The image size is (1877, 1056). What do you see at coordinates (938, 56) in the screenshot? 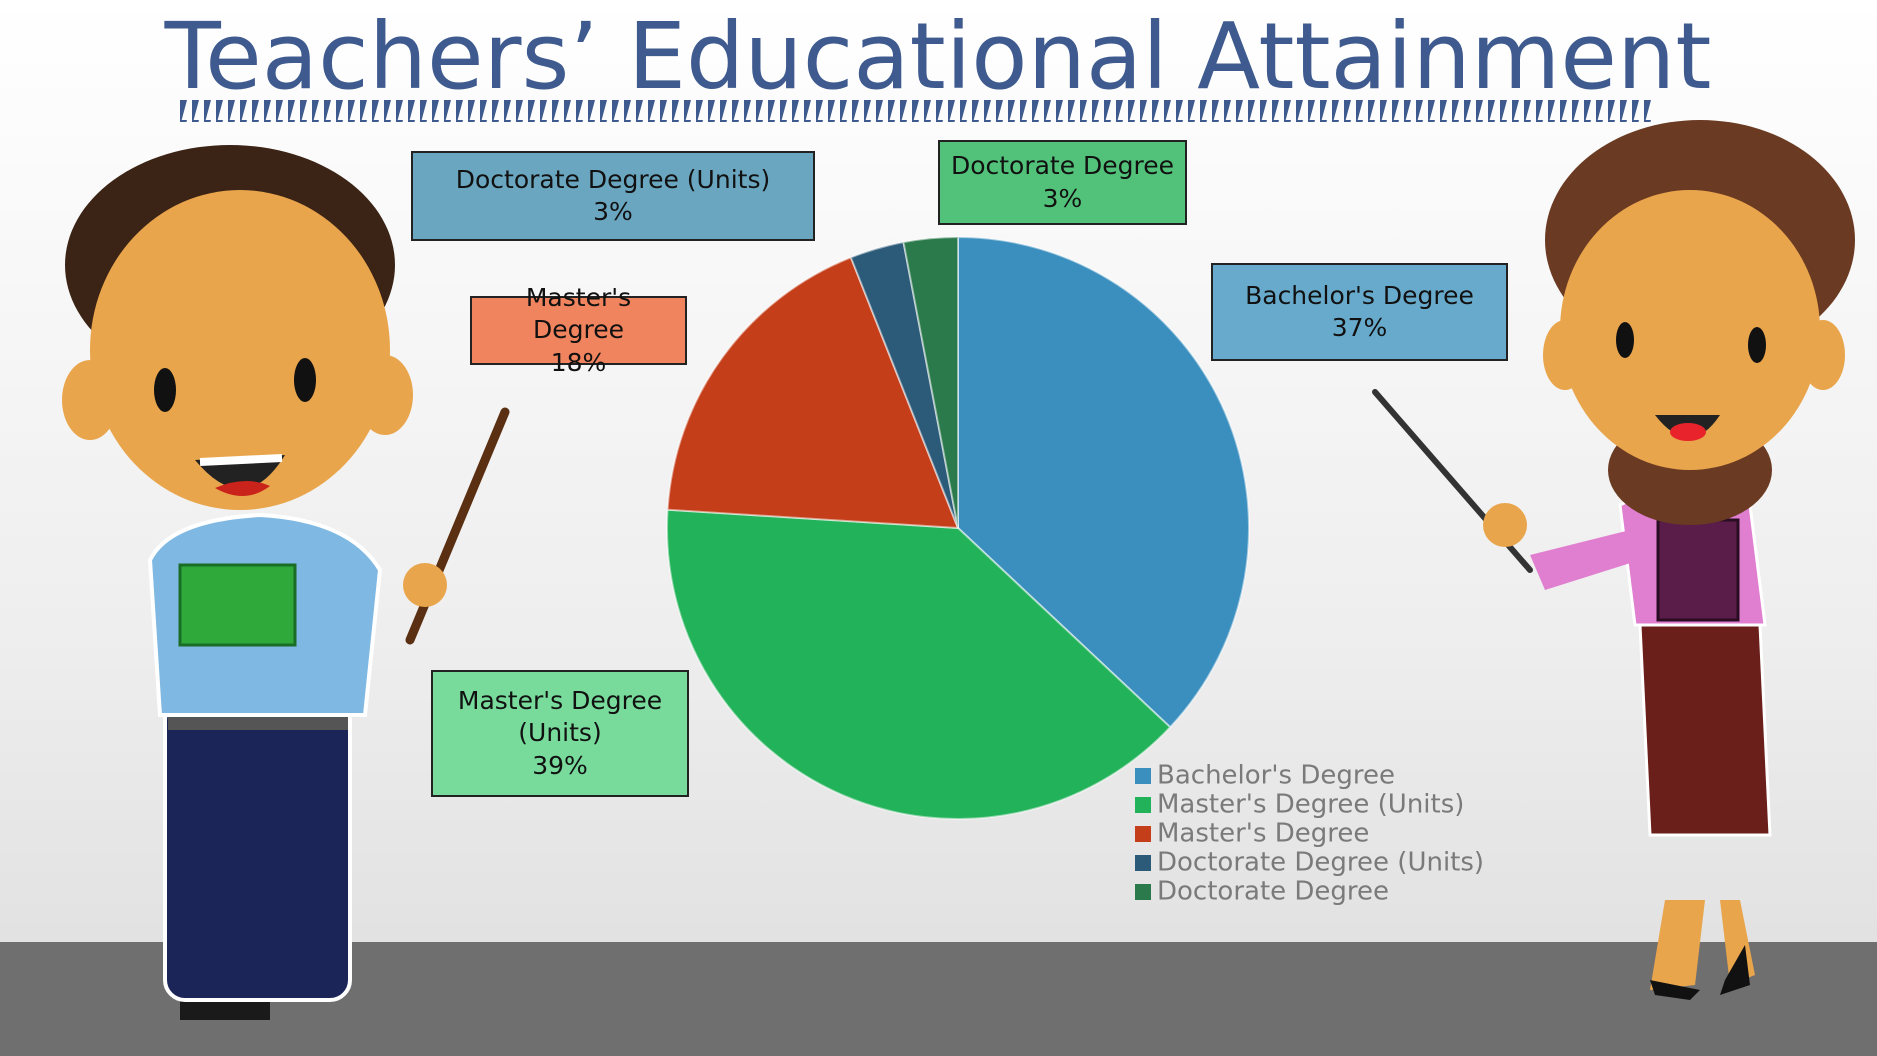
I see `chart-title: Teachers’ Educational Attainment` at bounding box center [938, 56].